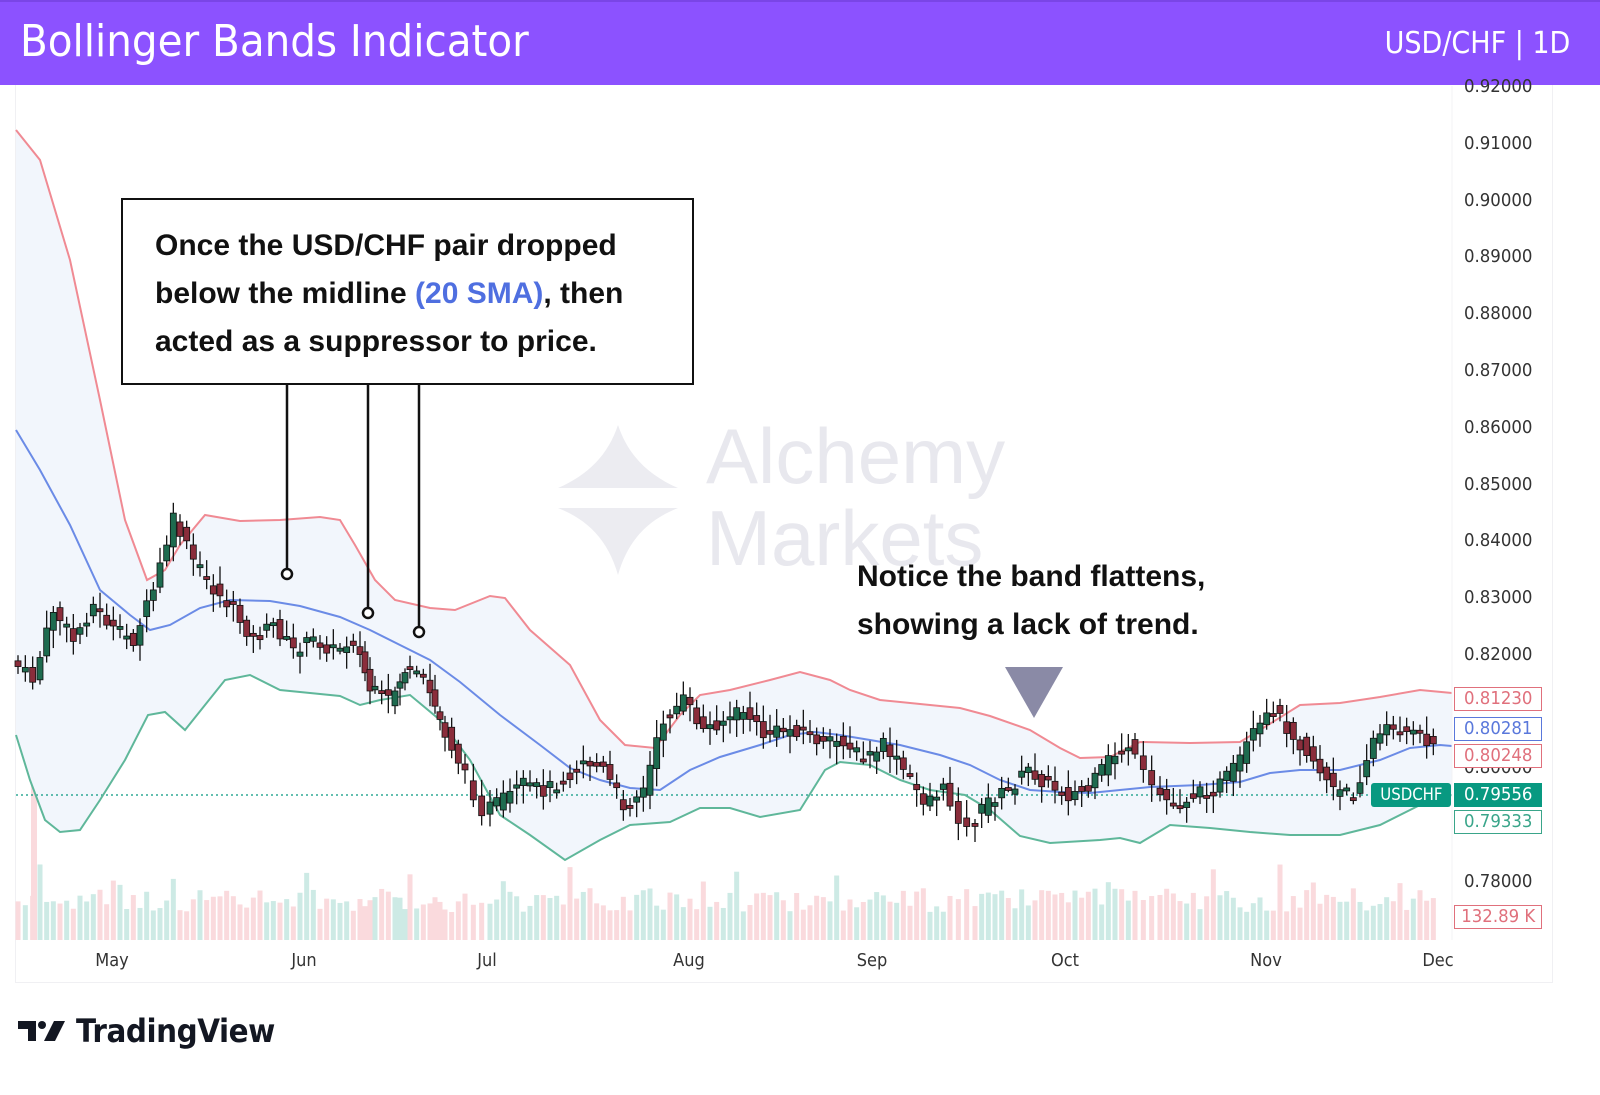 The width and height of the screenshot is (1600, 1095). What do you see at coordinates (479, 293) in the screenshot?
I see `sma-highlight: (20 SMA)` at bounding box center [479, 293].